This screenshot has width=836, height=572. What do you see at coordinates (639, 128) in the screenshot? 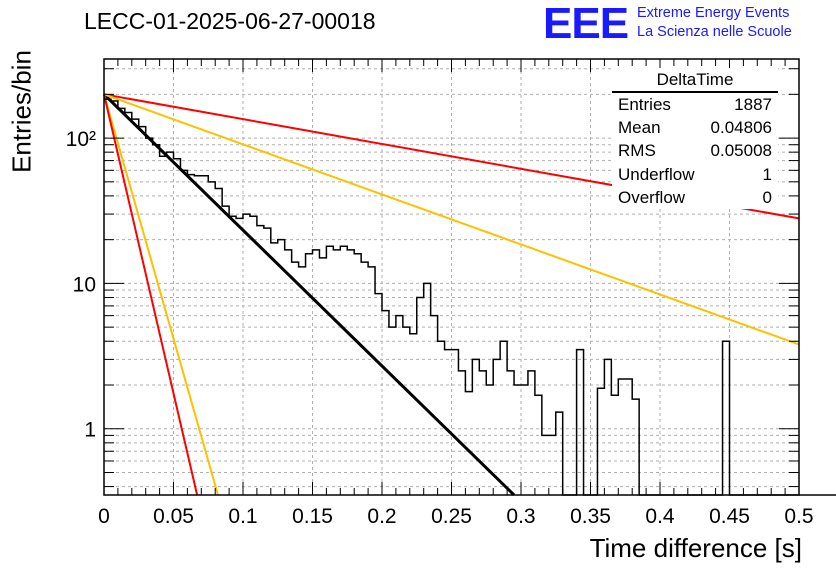
I see `stats-label: Mean` at bounding box center [639, 128].